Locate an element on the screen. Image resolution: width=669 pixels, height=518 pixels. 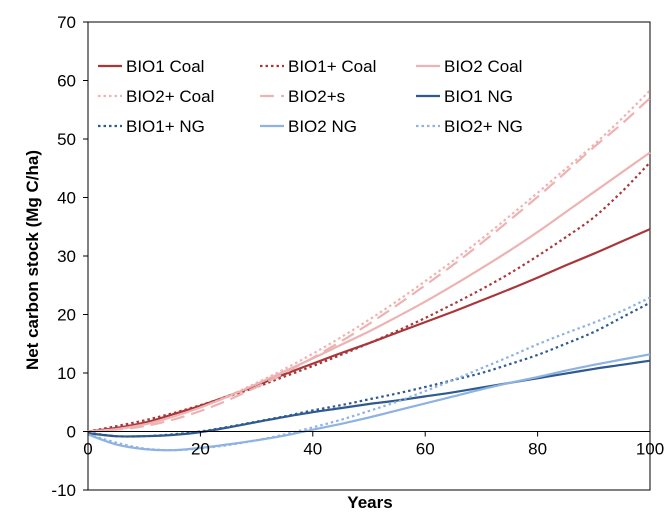
legend-label: BIO2+s is located at coordinates (316, 96).